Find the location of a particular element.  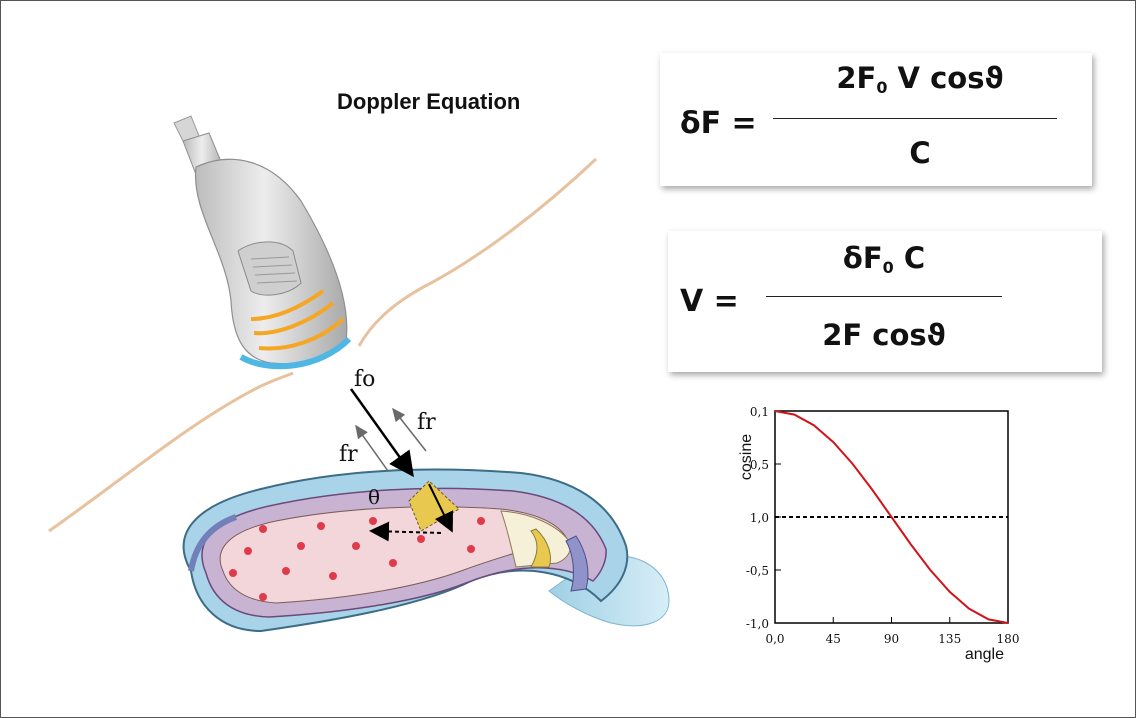

figure-title: Doppler Equation is located at coordinates (429, 101).